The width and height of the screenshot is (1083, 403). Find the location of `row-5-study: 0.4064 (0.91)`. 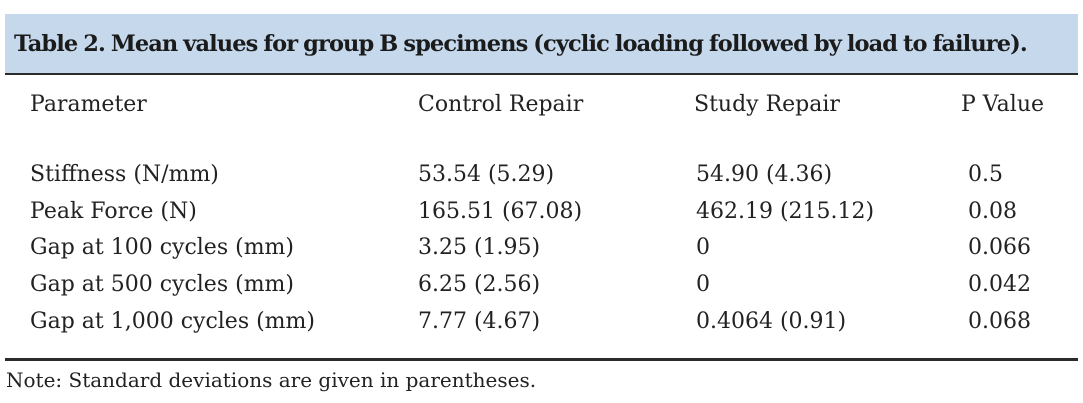

row-5-study: 0.4064 (0.91) is located at coordinates (771, 321).